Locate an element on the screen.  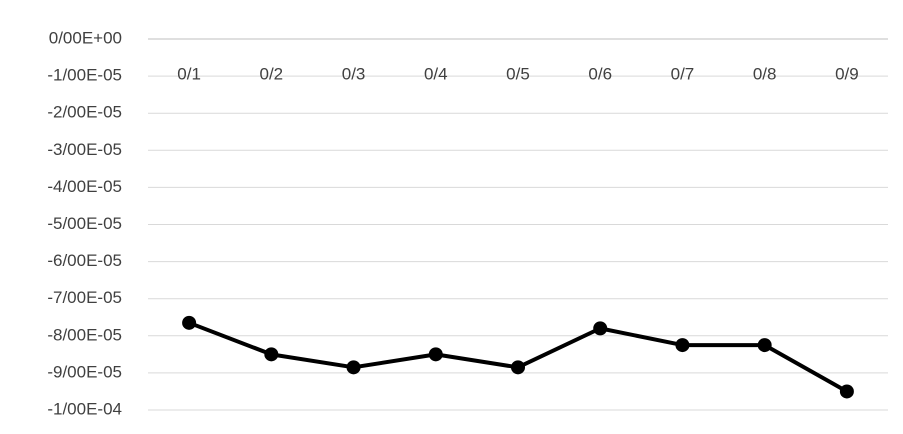
data-line is located at coordinates (518, 357).